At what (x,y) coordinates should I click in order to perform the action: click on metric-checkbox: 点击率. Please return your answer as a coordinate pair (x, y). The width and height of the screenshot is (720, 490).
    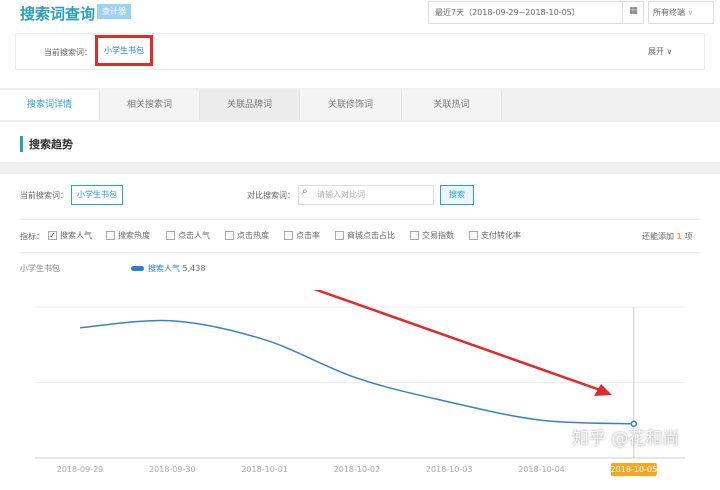
    Looking at the image, I should click on (302, 235).